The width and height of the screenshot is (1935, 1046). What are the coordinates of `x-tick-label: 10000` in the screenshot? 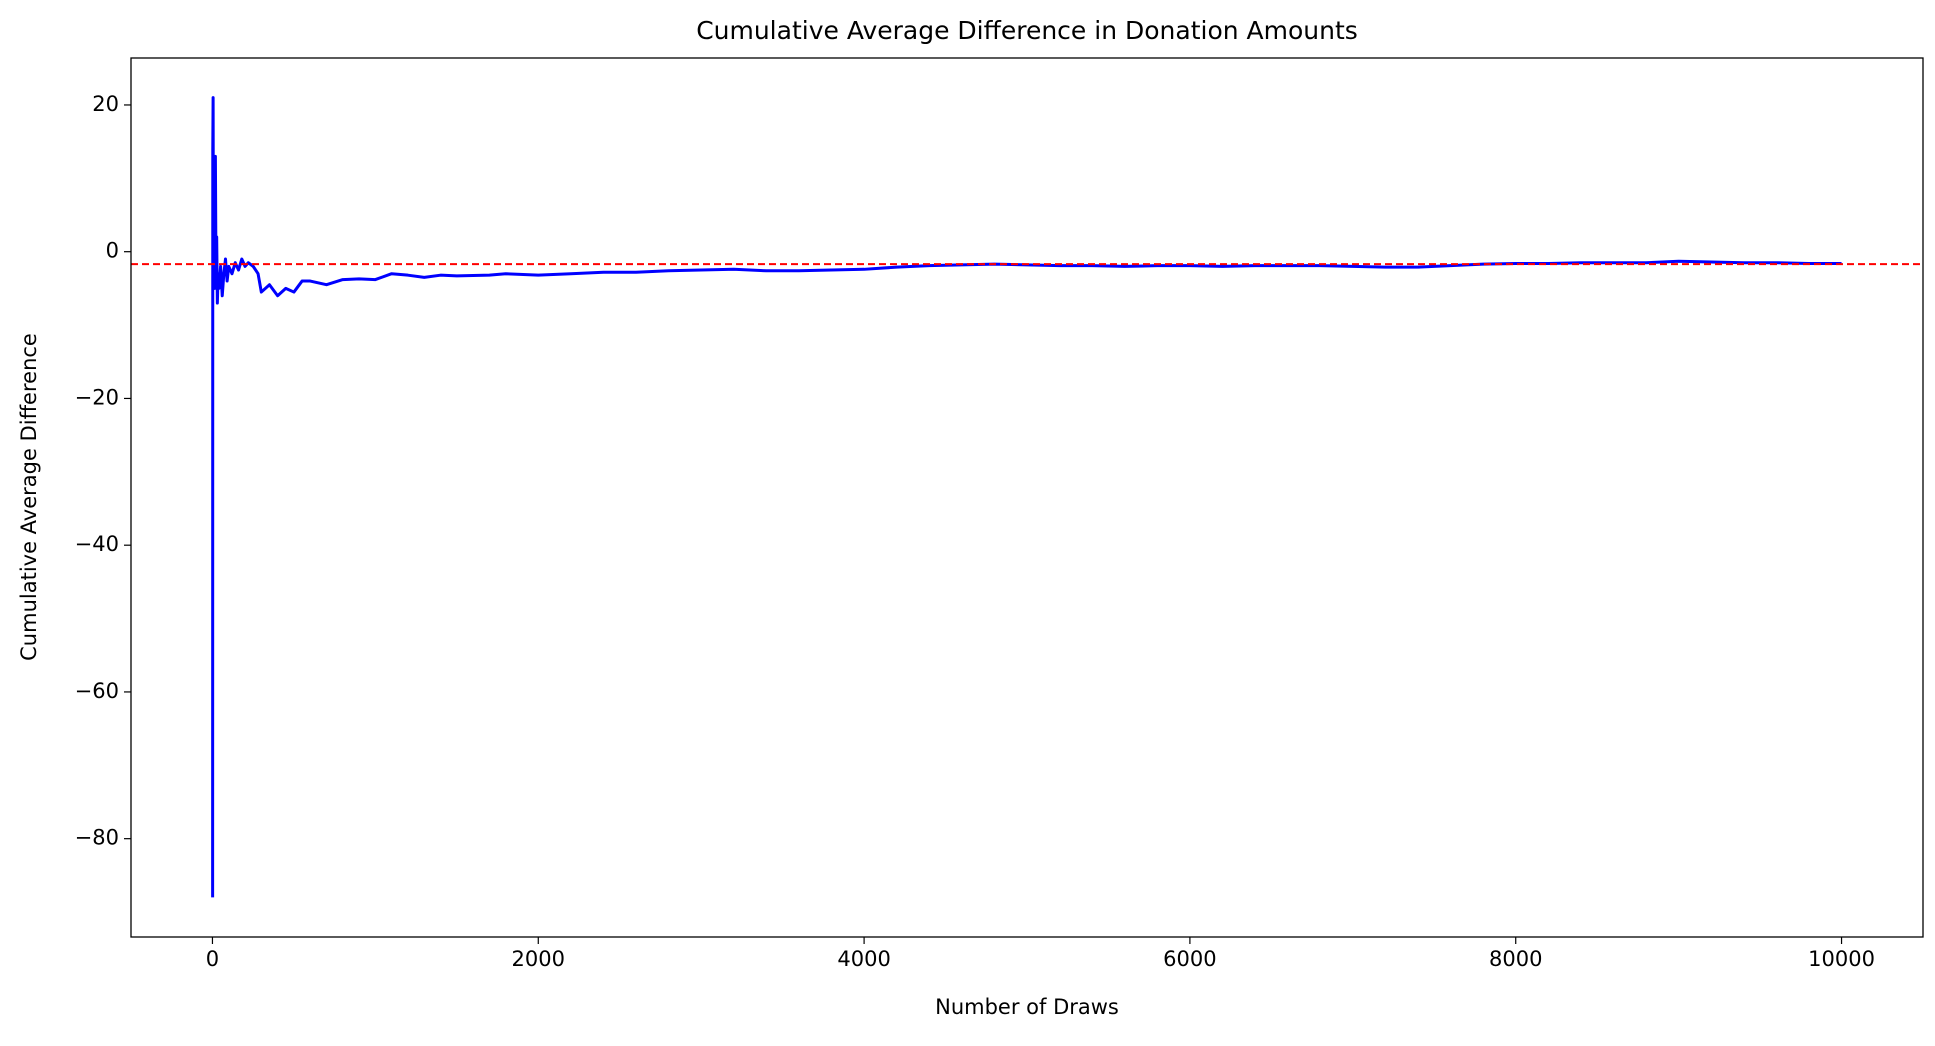 It's located at (1841, 959).